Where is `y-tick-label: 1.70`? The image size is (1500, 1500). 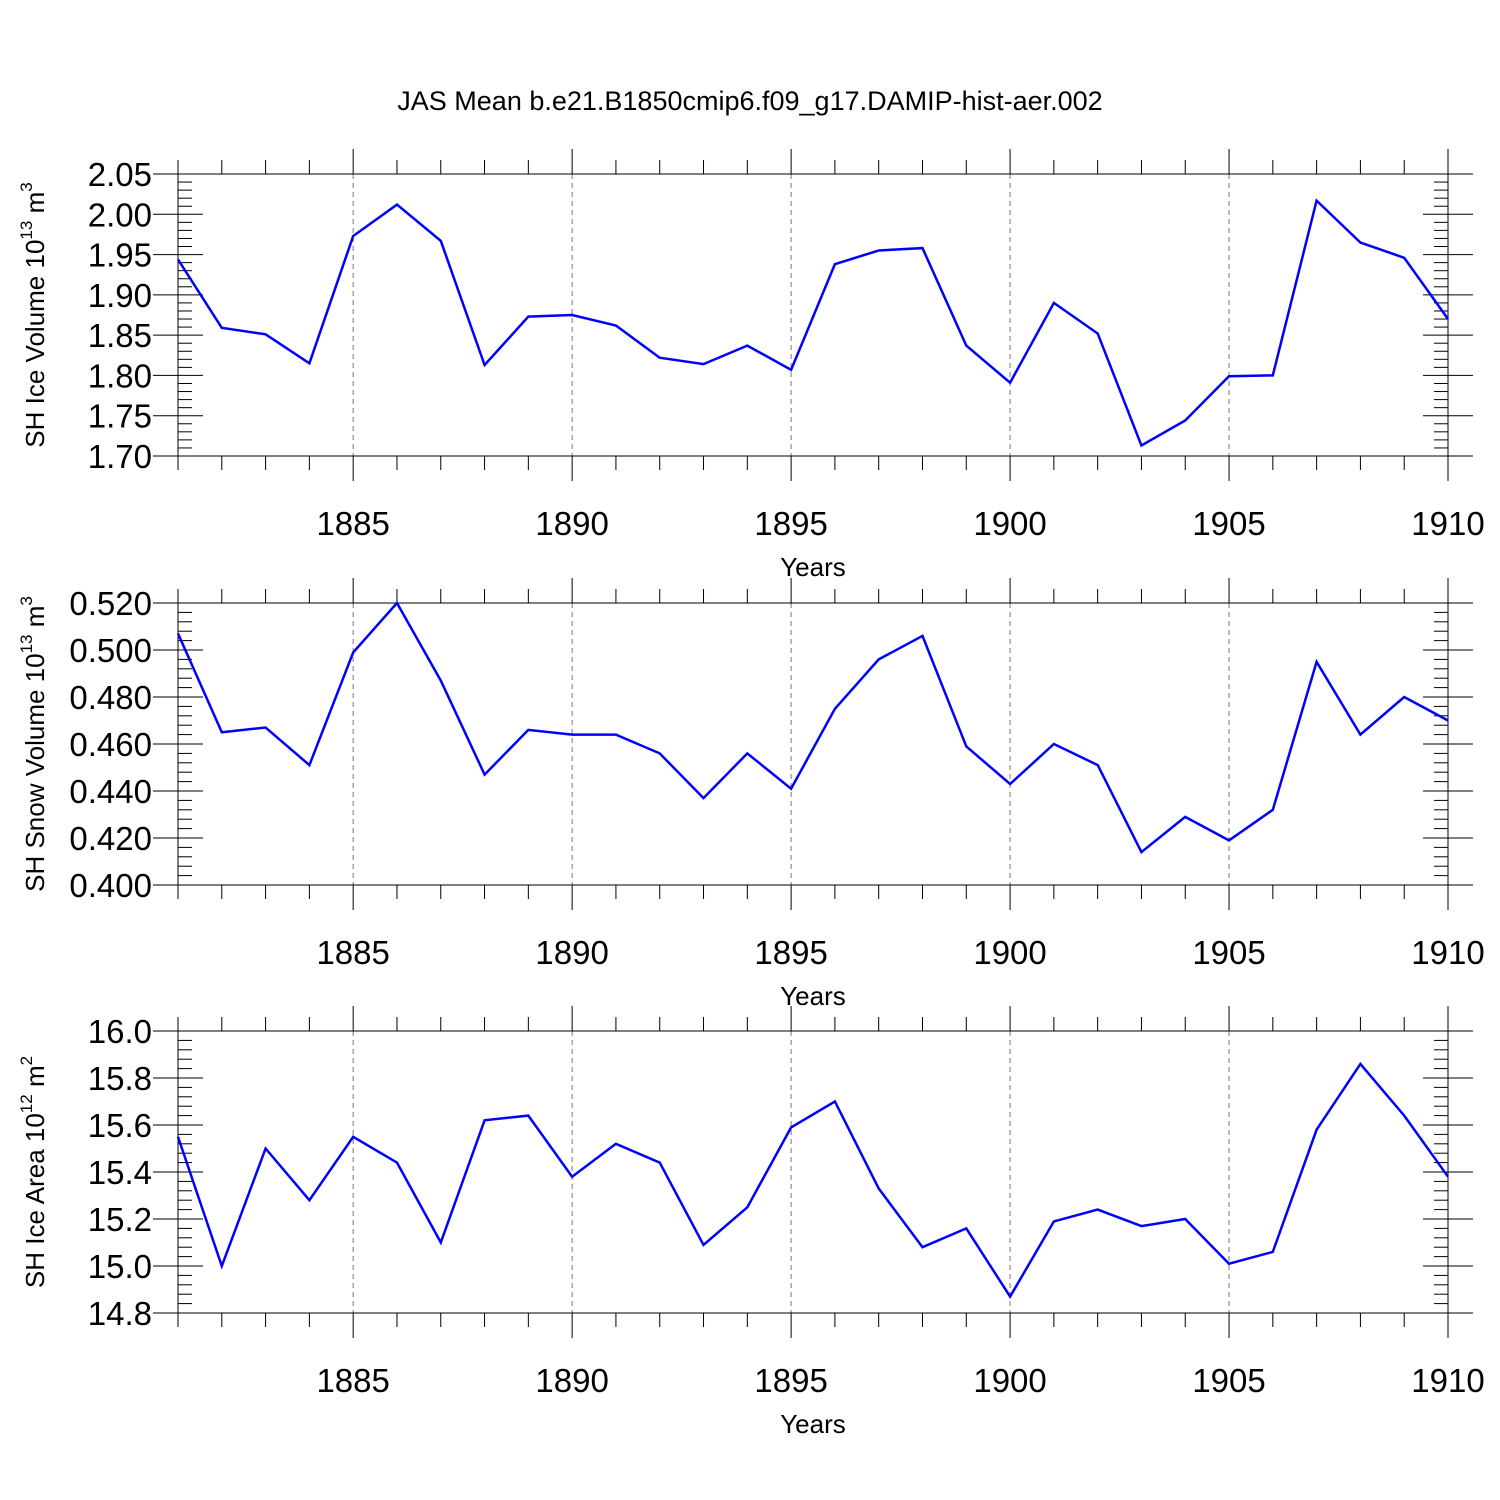 y-tick-label: 1.70 is located at coordinates (120, 456).